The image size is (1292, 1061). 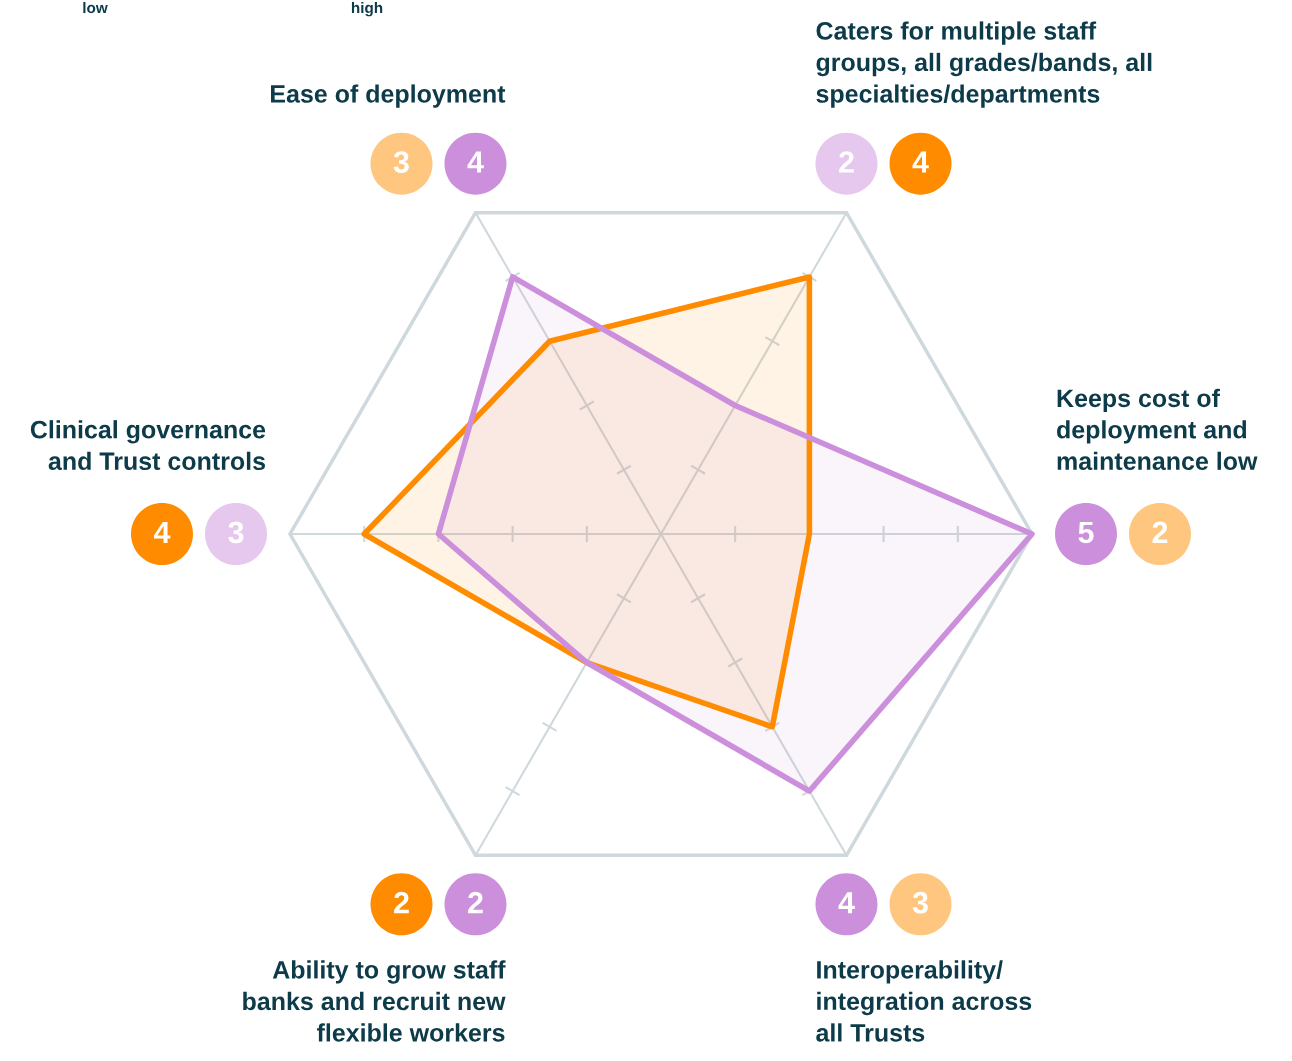 What do you see at coordinates (1086, 532) in the screenshot?
I see `text: 5` at bounding box center [1086, 532].